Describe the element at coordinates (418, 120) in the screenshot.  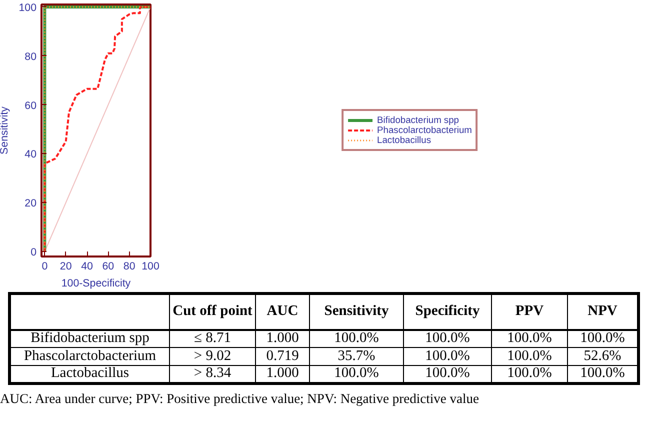
I see `legend-label: Bifidobacterium spp` at that location.